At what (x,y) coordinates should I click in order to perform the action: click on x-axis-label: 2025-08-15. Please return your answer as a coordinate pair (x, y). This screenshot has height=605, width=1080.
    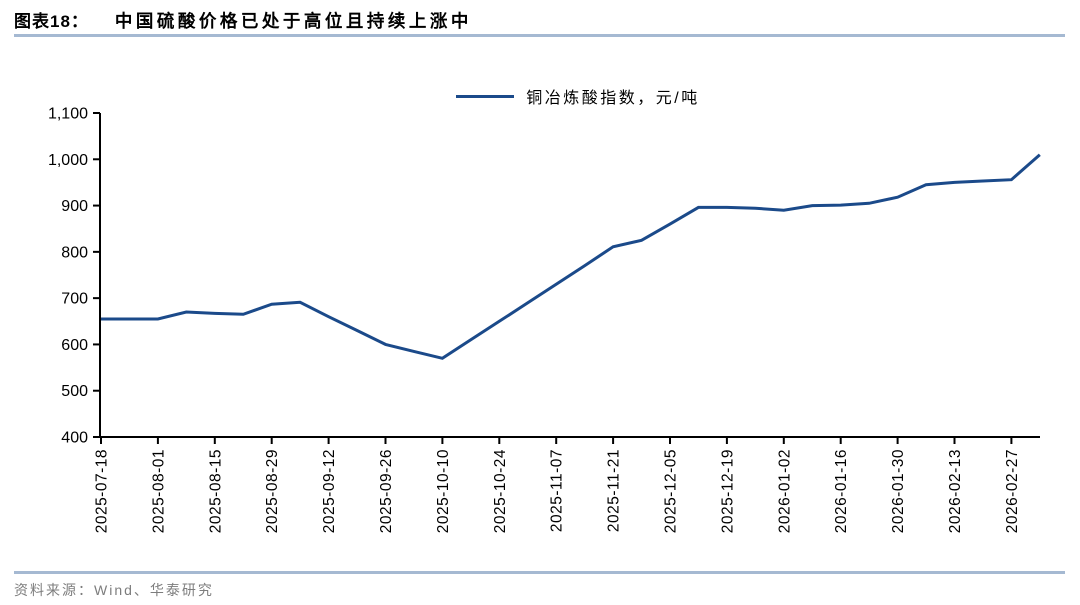
    Looking at the image, I should click on (215, 491).